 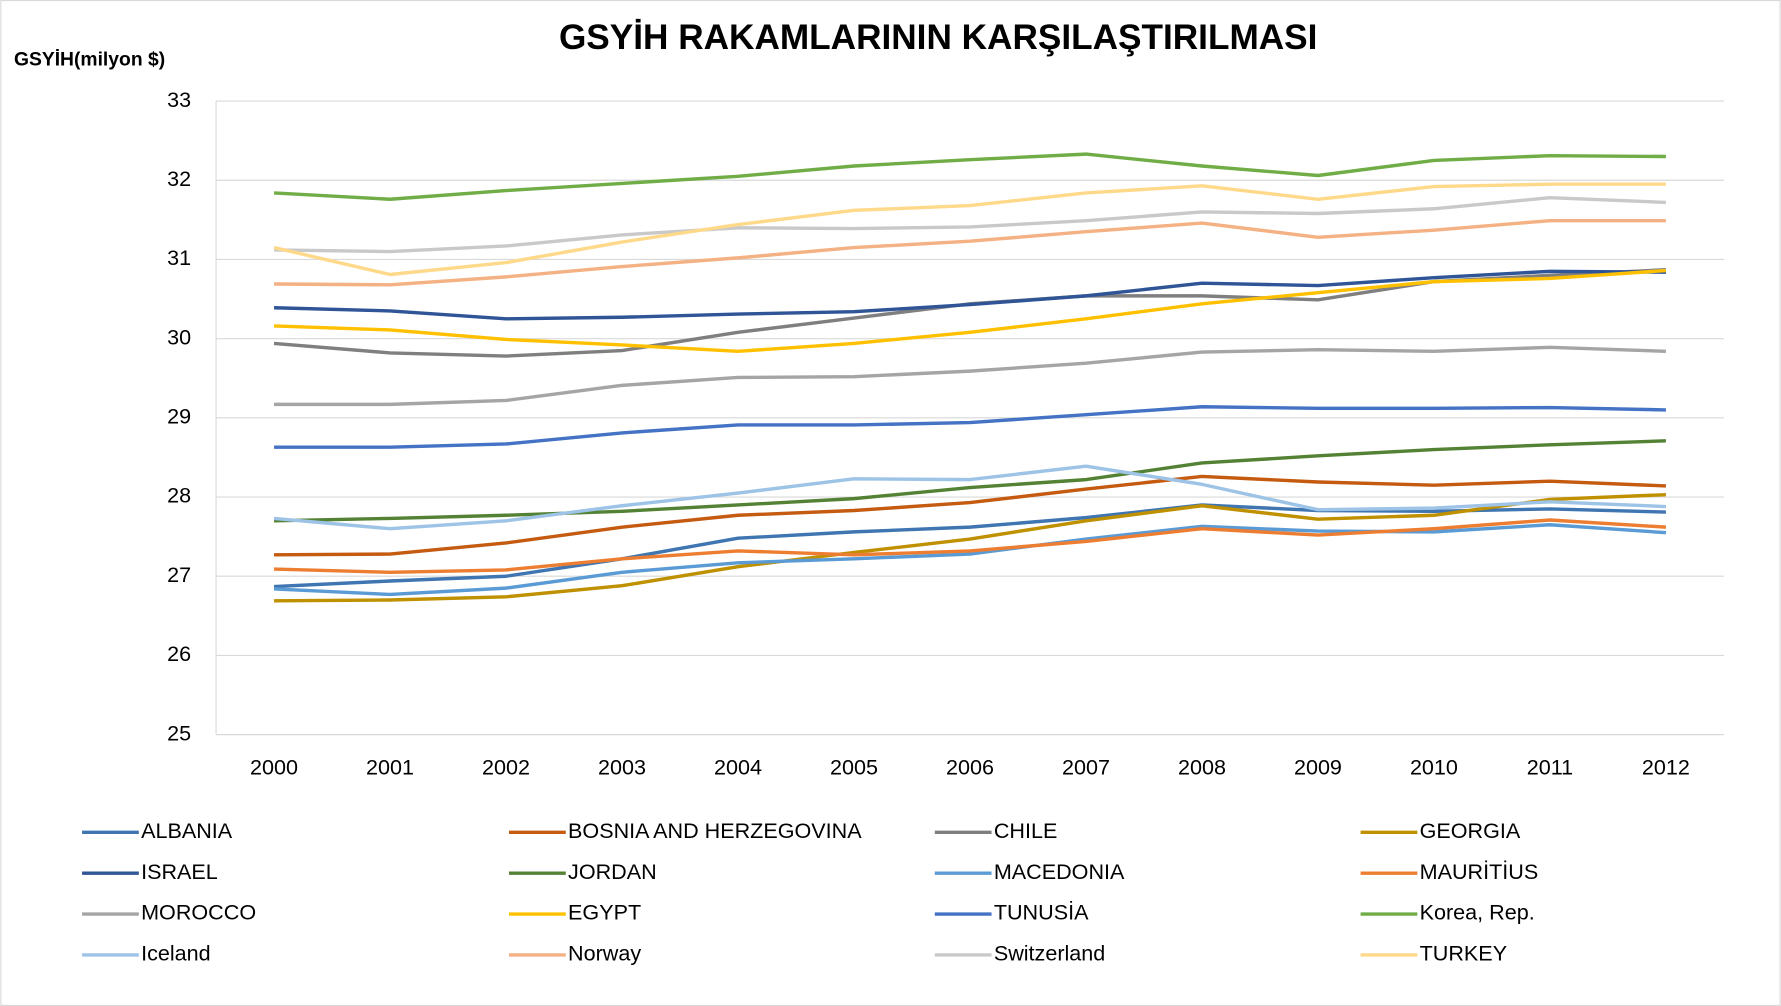 What do you see at coordinates (390, 766) in the screenshot?
I see `x-tick-label: 2001` at bounding box center [390, 766].